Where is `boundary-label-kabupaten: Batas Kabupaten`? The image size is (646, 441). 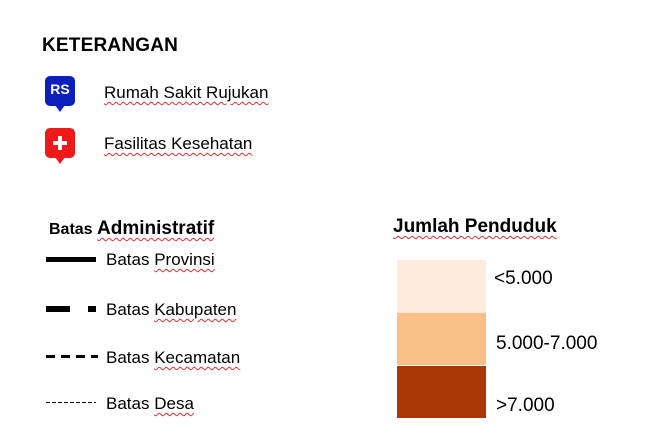
boundary-label-kabupaten: Batas Kabupaten is located at coordinates (171, 309).